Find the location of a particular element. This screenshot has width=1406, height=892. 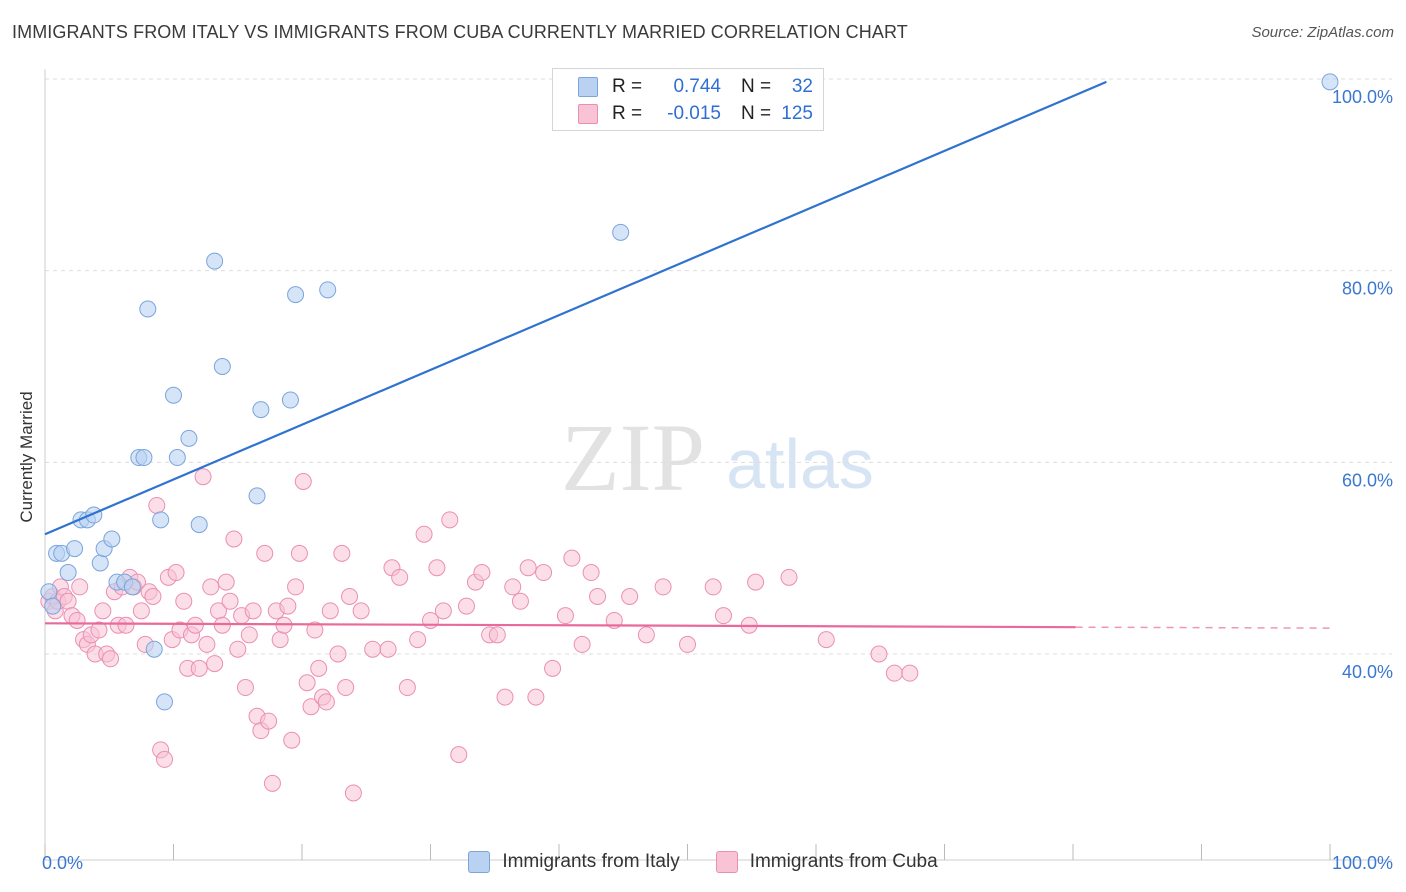

italy-n-label: N = is located at coordinates (756, 86).